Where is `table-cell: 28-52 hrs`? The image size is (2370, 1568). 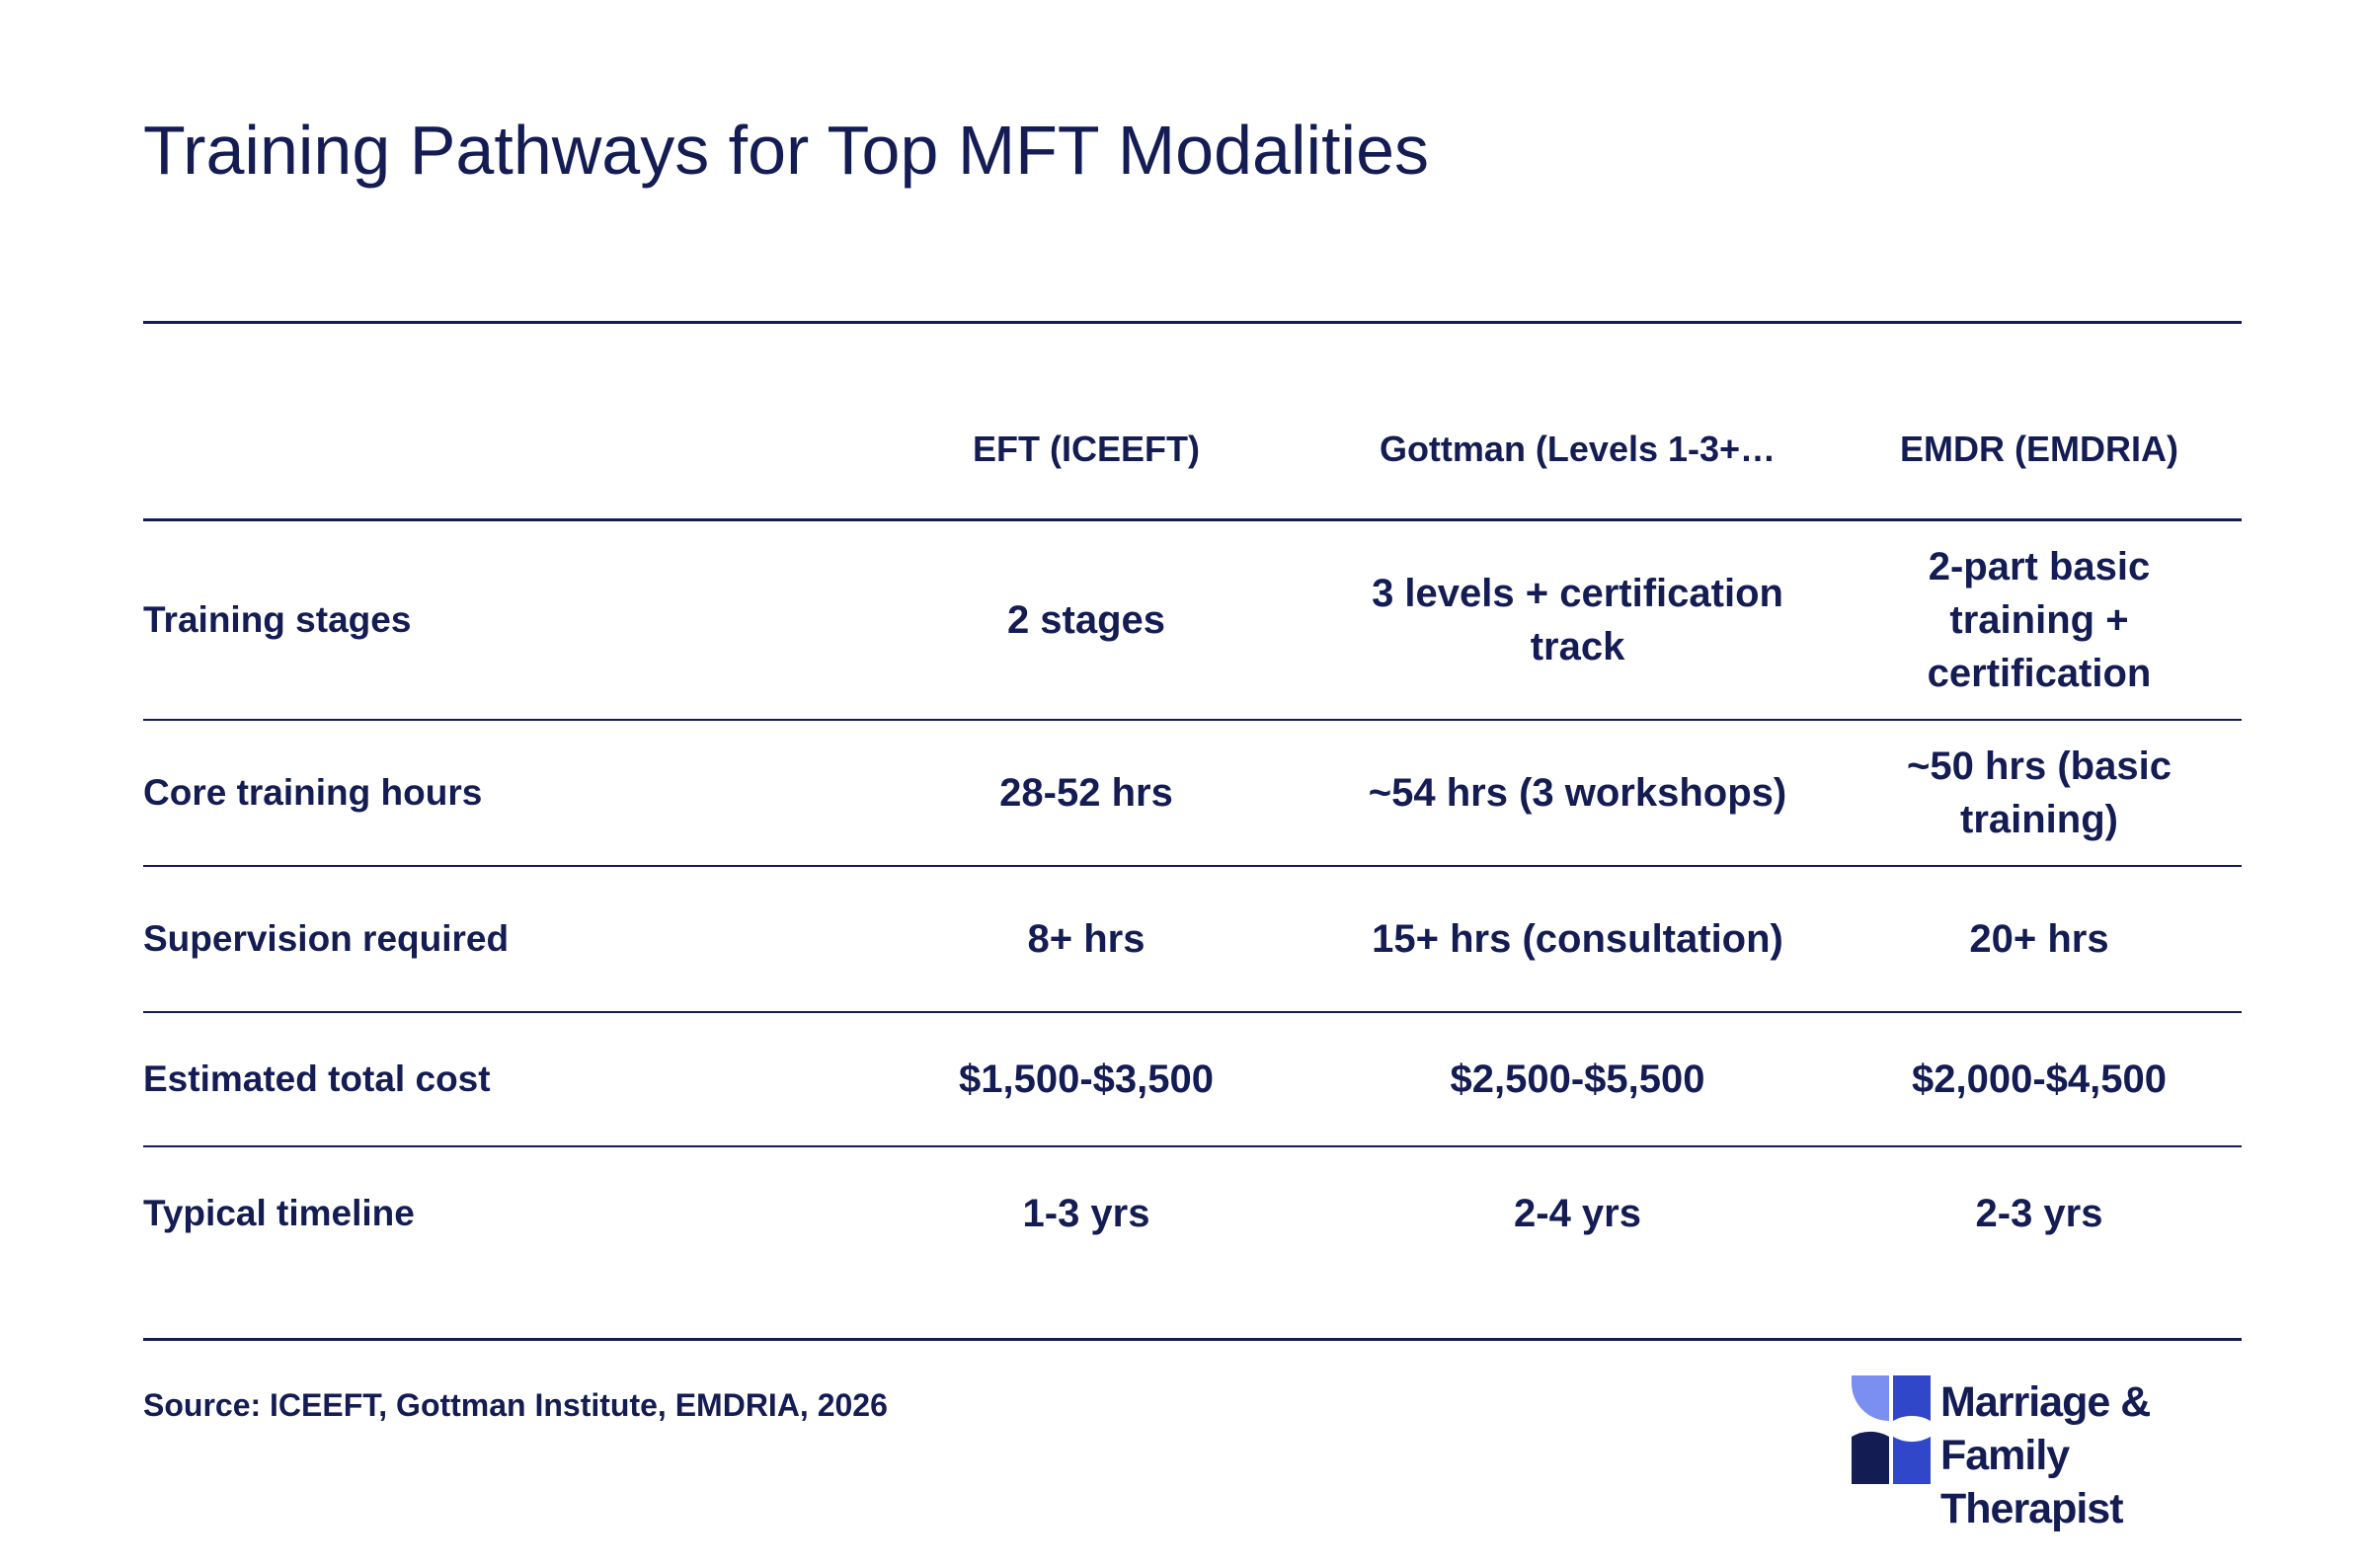 table-cell: 28-52 hrs is located at coordinates (1086, 793).